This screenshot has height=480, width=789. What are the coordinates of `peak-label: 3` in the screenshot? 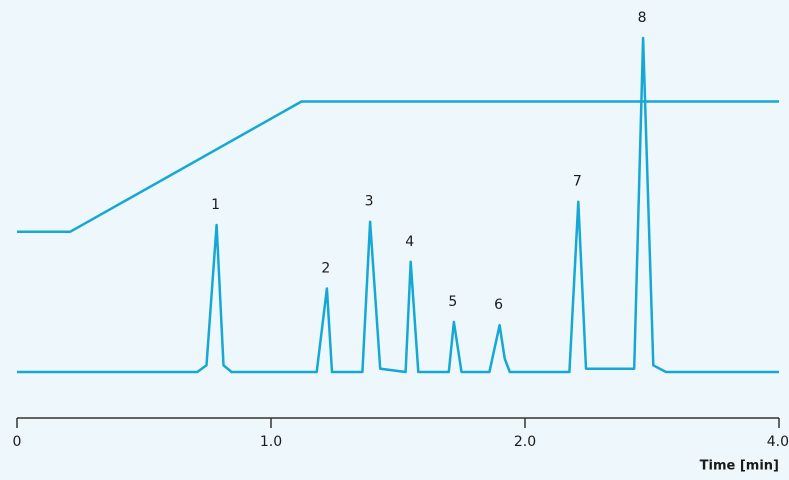 It's located at (369, 202).